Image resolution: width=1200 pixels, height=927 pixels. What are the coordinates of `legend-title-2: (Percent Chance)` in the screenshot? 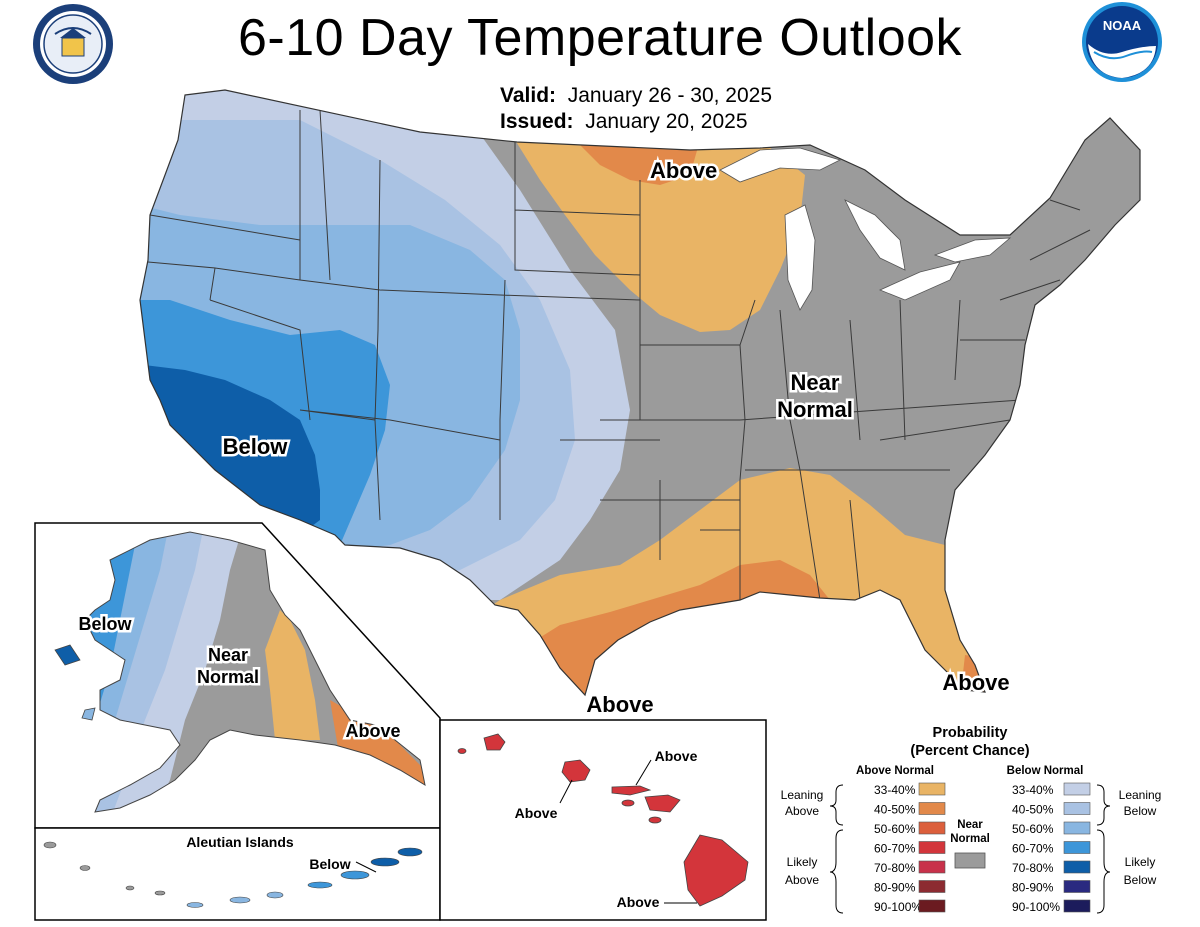 It's located at (969, 751).